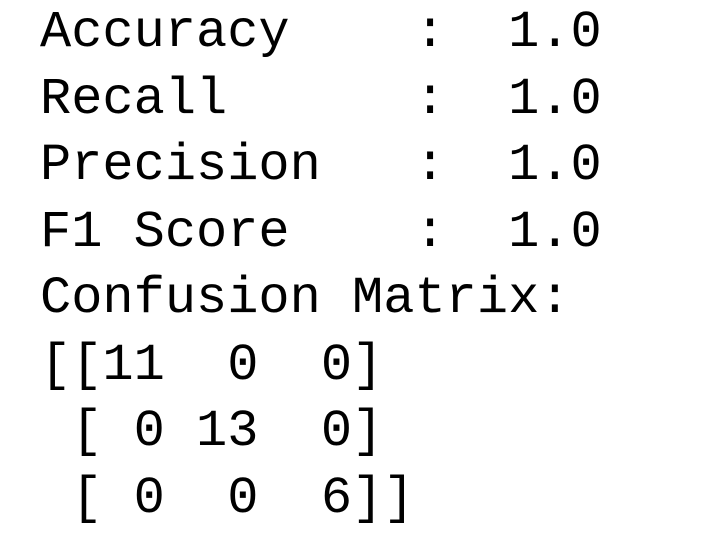  What do you see at coordinates (321, 32) in the screenshot?
I see `output-line: Accuracy : 1.0` at bounding box center [321, 32].